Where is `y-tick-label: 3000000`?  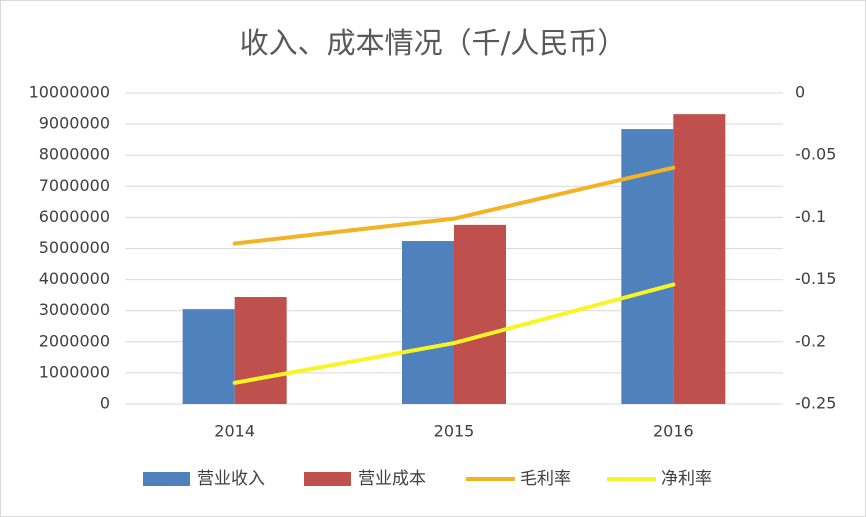 y-tick-label: 3000000 is located at coordinates (74, 309).